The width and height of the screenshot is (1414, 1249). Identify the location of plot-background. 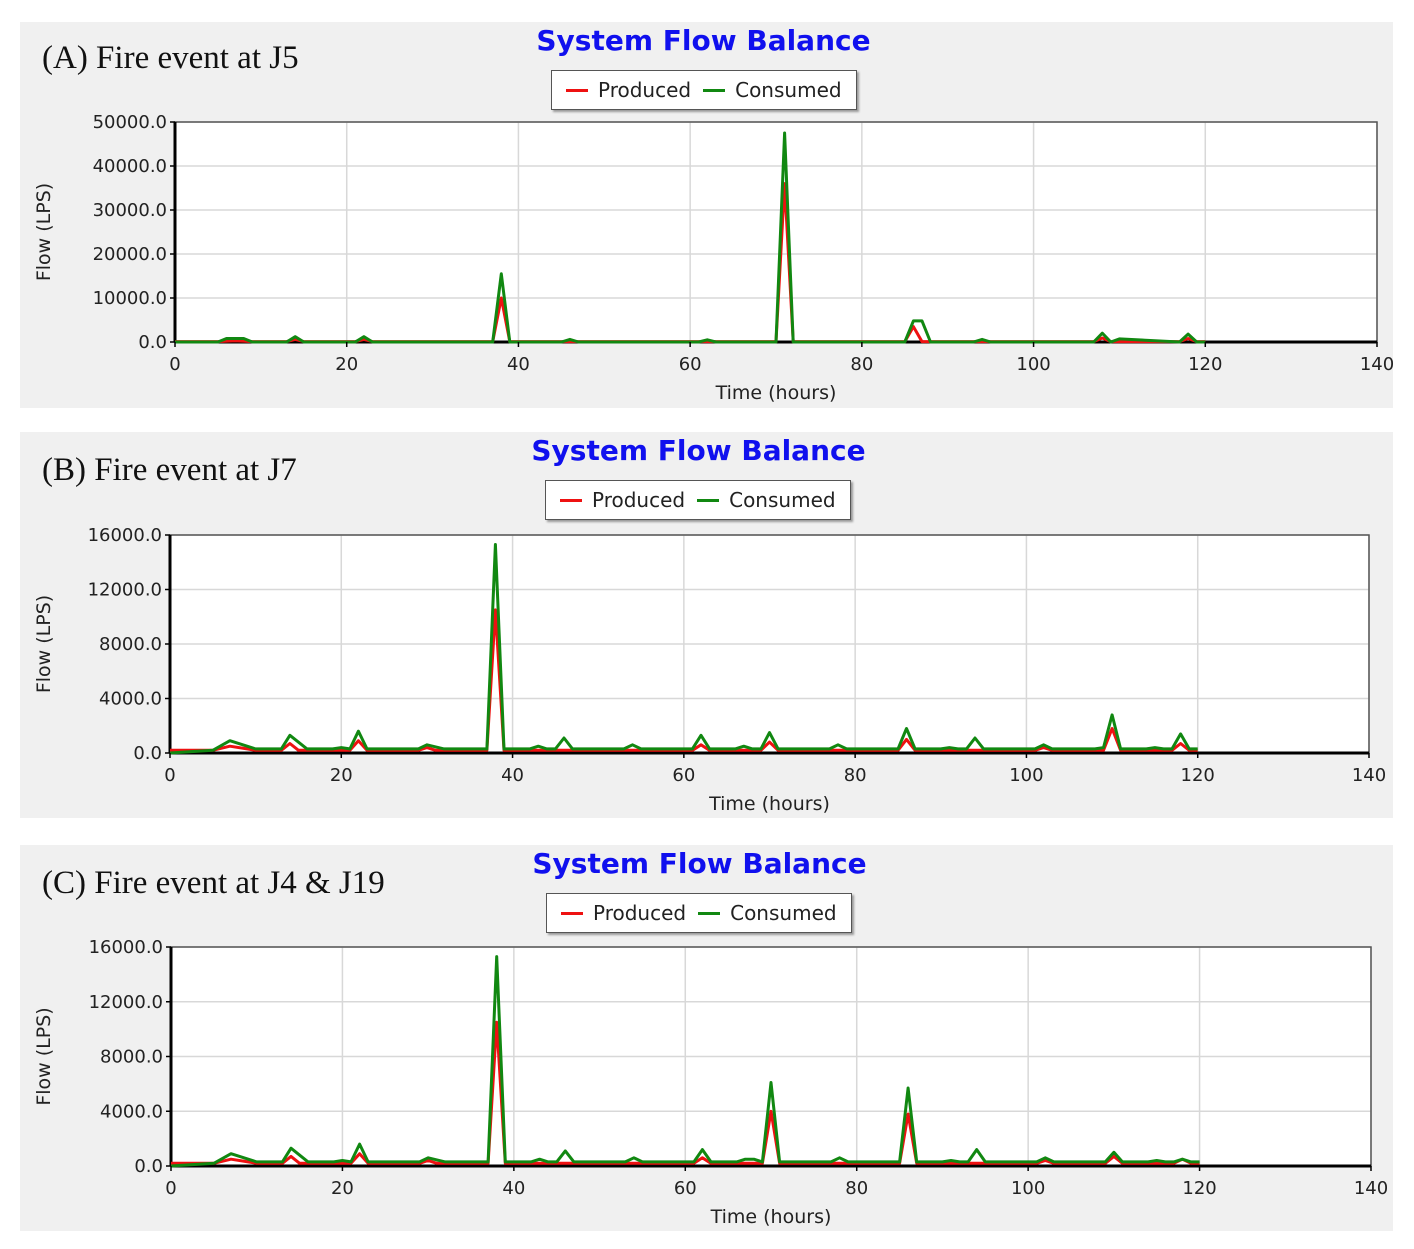
(776, 232).